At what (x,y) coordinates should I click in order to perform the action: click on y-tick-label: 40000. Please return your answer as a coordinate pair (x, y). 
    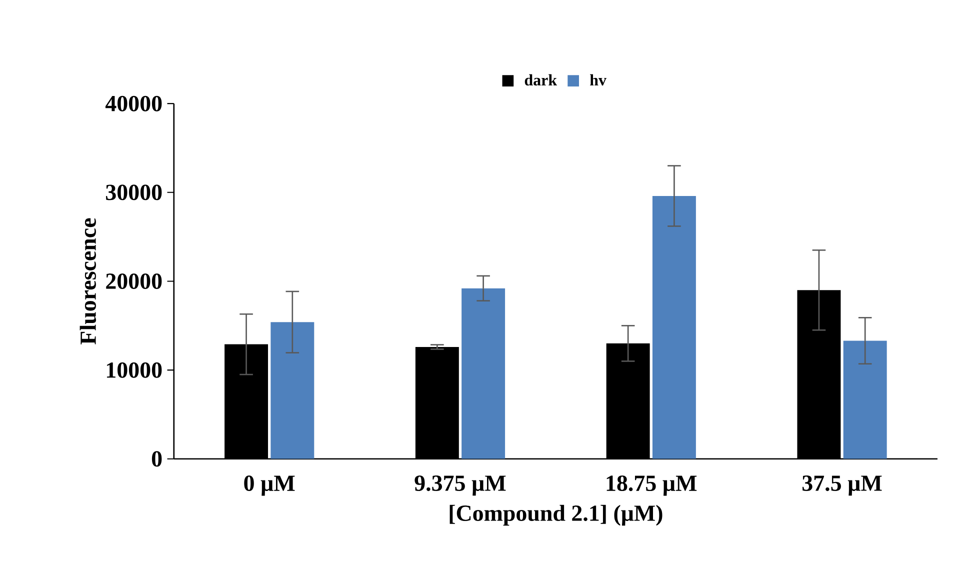
    Looking at the image, I should click on (133, 104).